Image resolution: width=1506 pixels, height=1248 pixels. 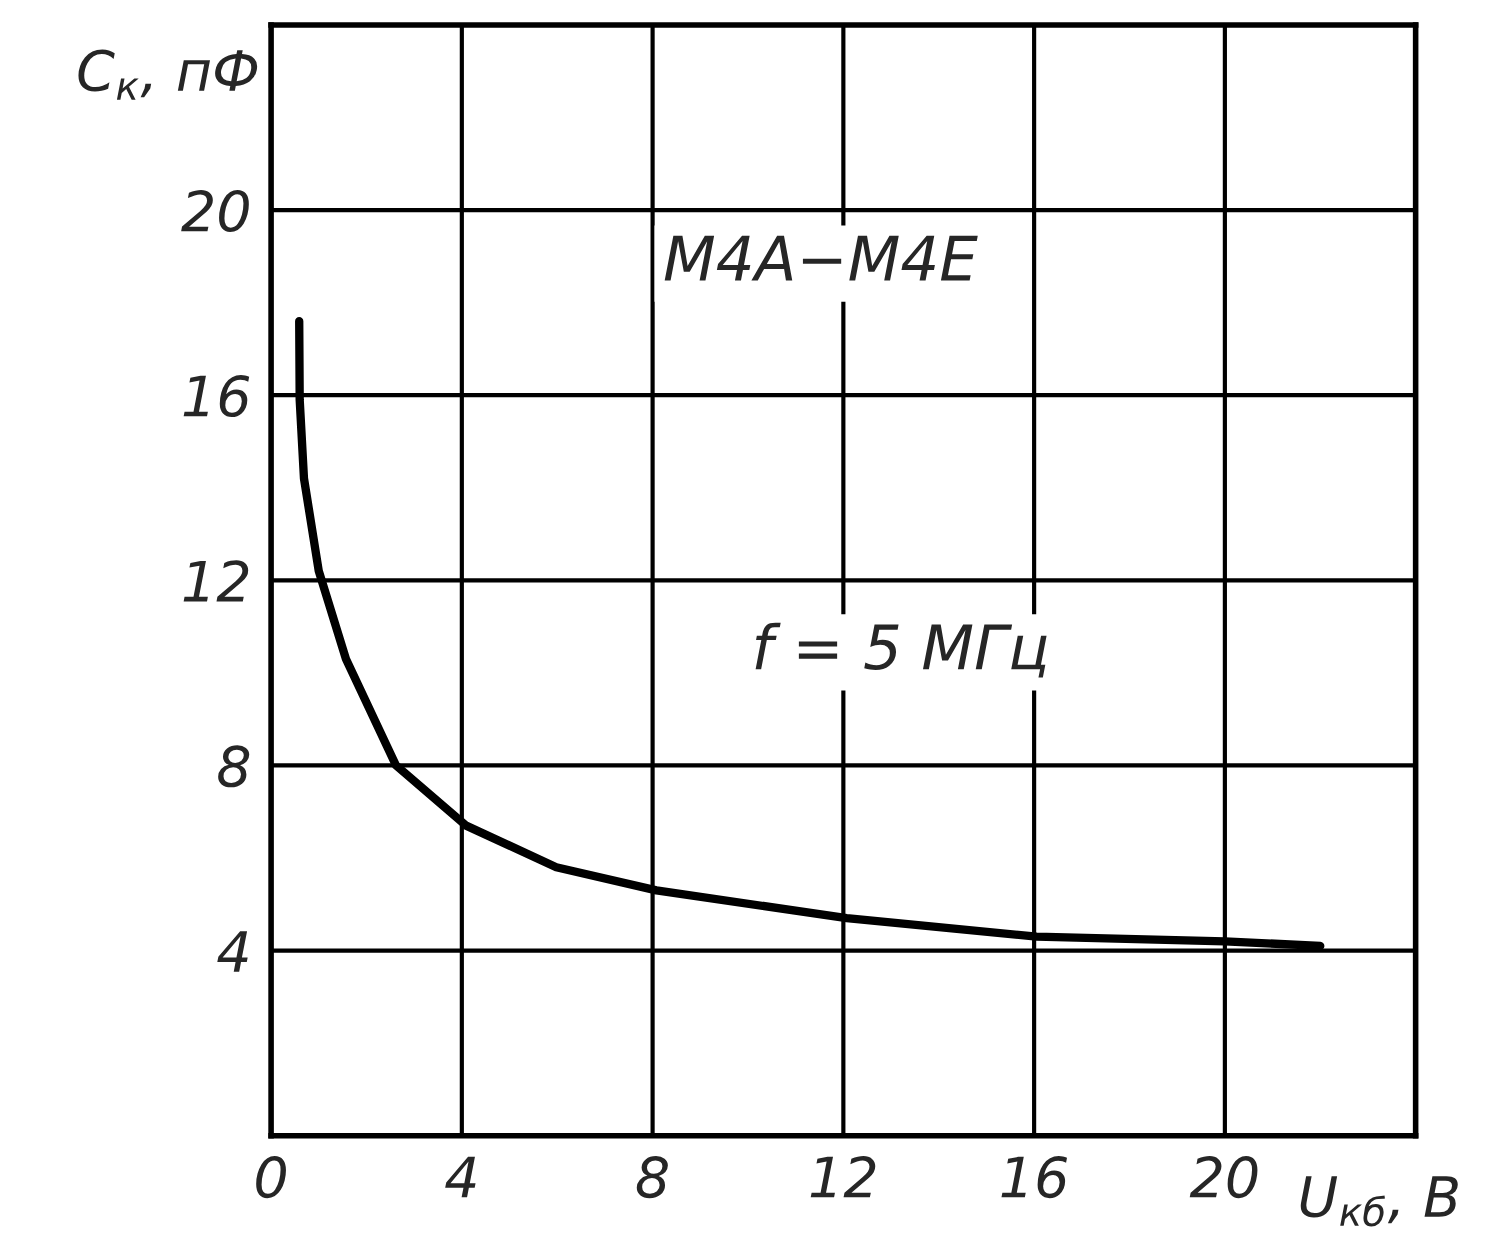 What do you see at coordinates (460, 1177) in the screenshot?
I see `x-tick-label: 4` at bounding box center [460, 1177].